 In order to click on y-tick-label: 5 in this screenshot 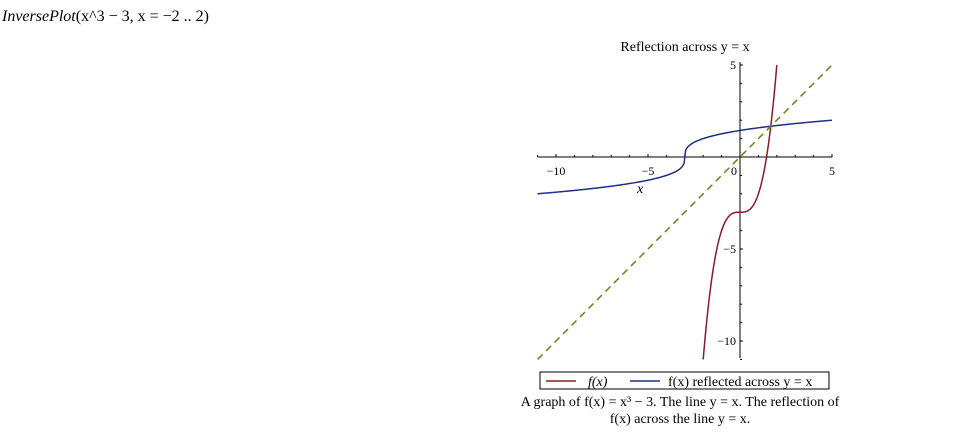, I will do `click(733, 65)`.